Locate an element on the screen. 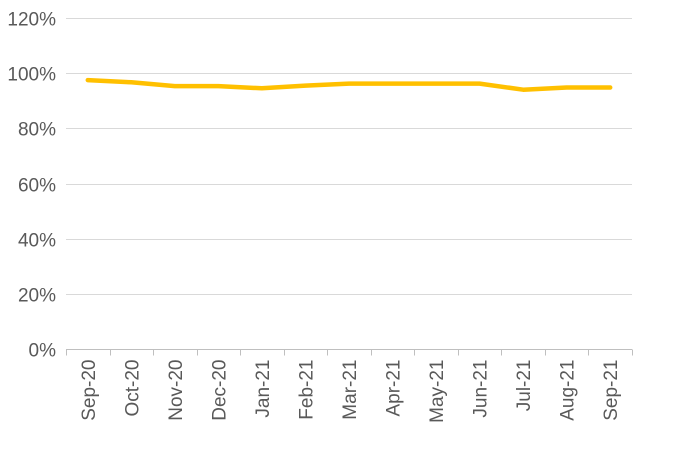  x-tick-label: Jan-21 is located at coordinates (263, 389).